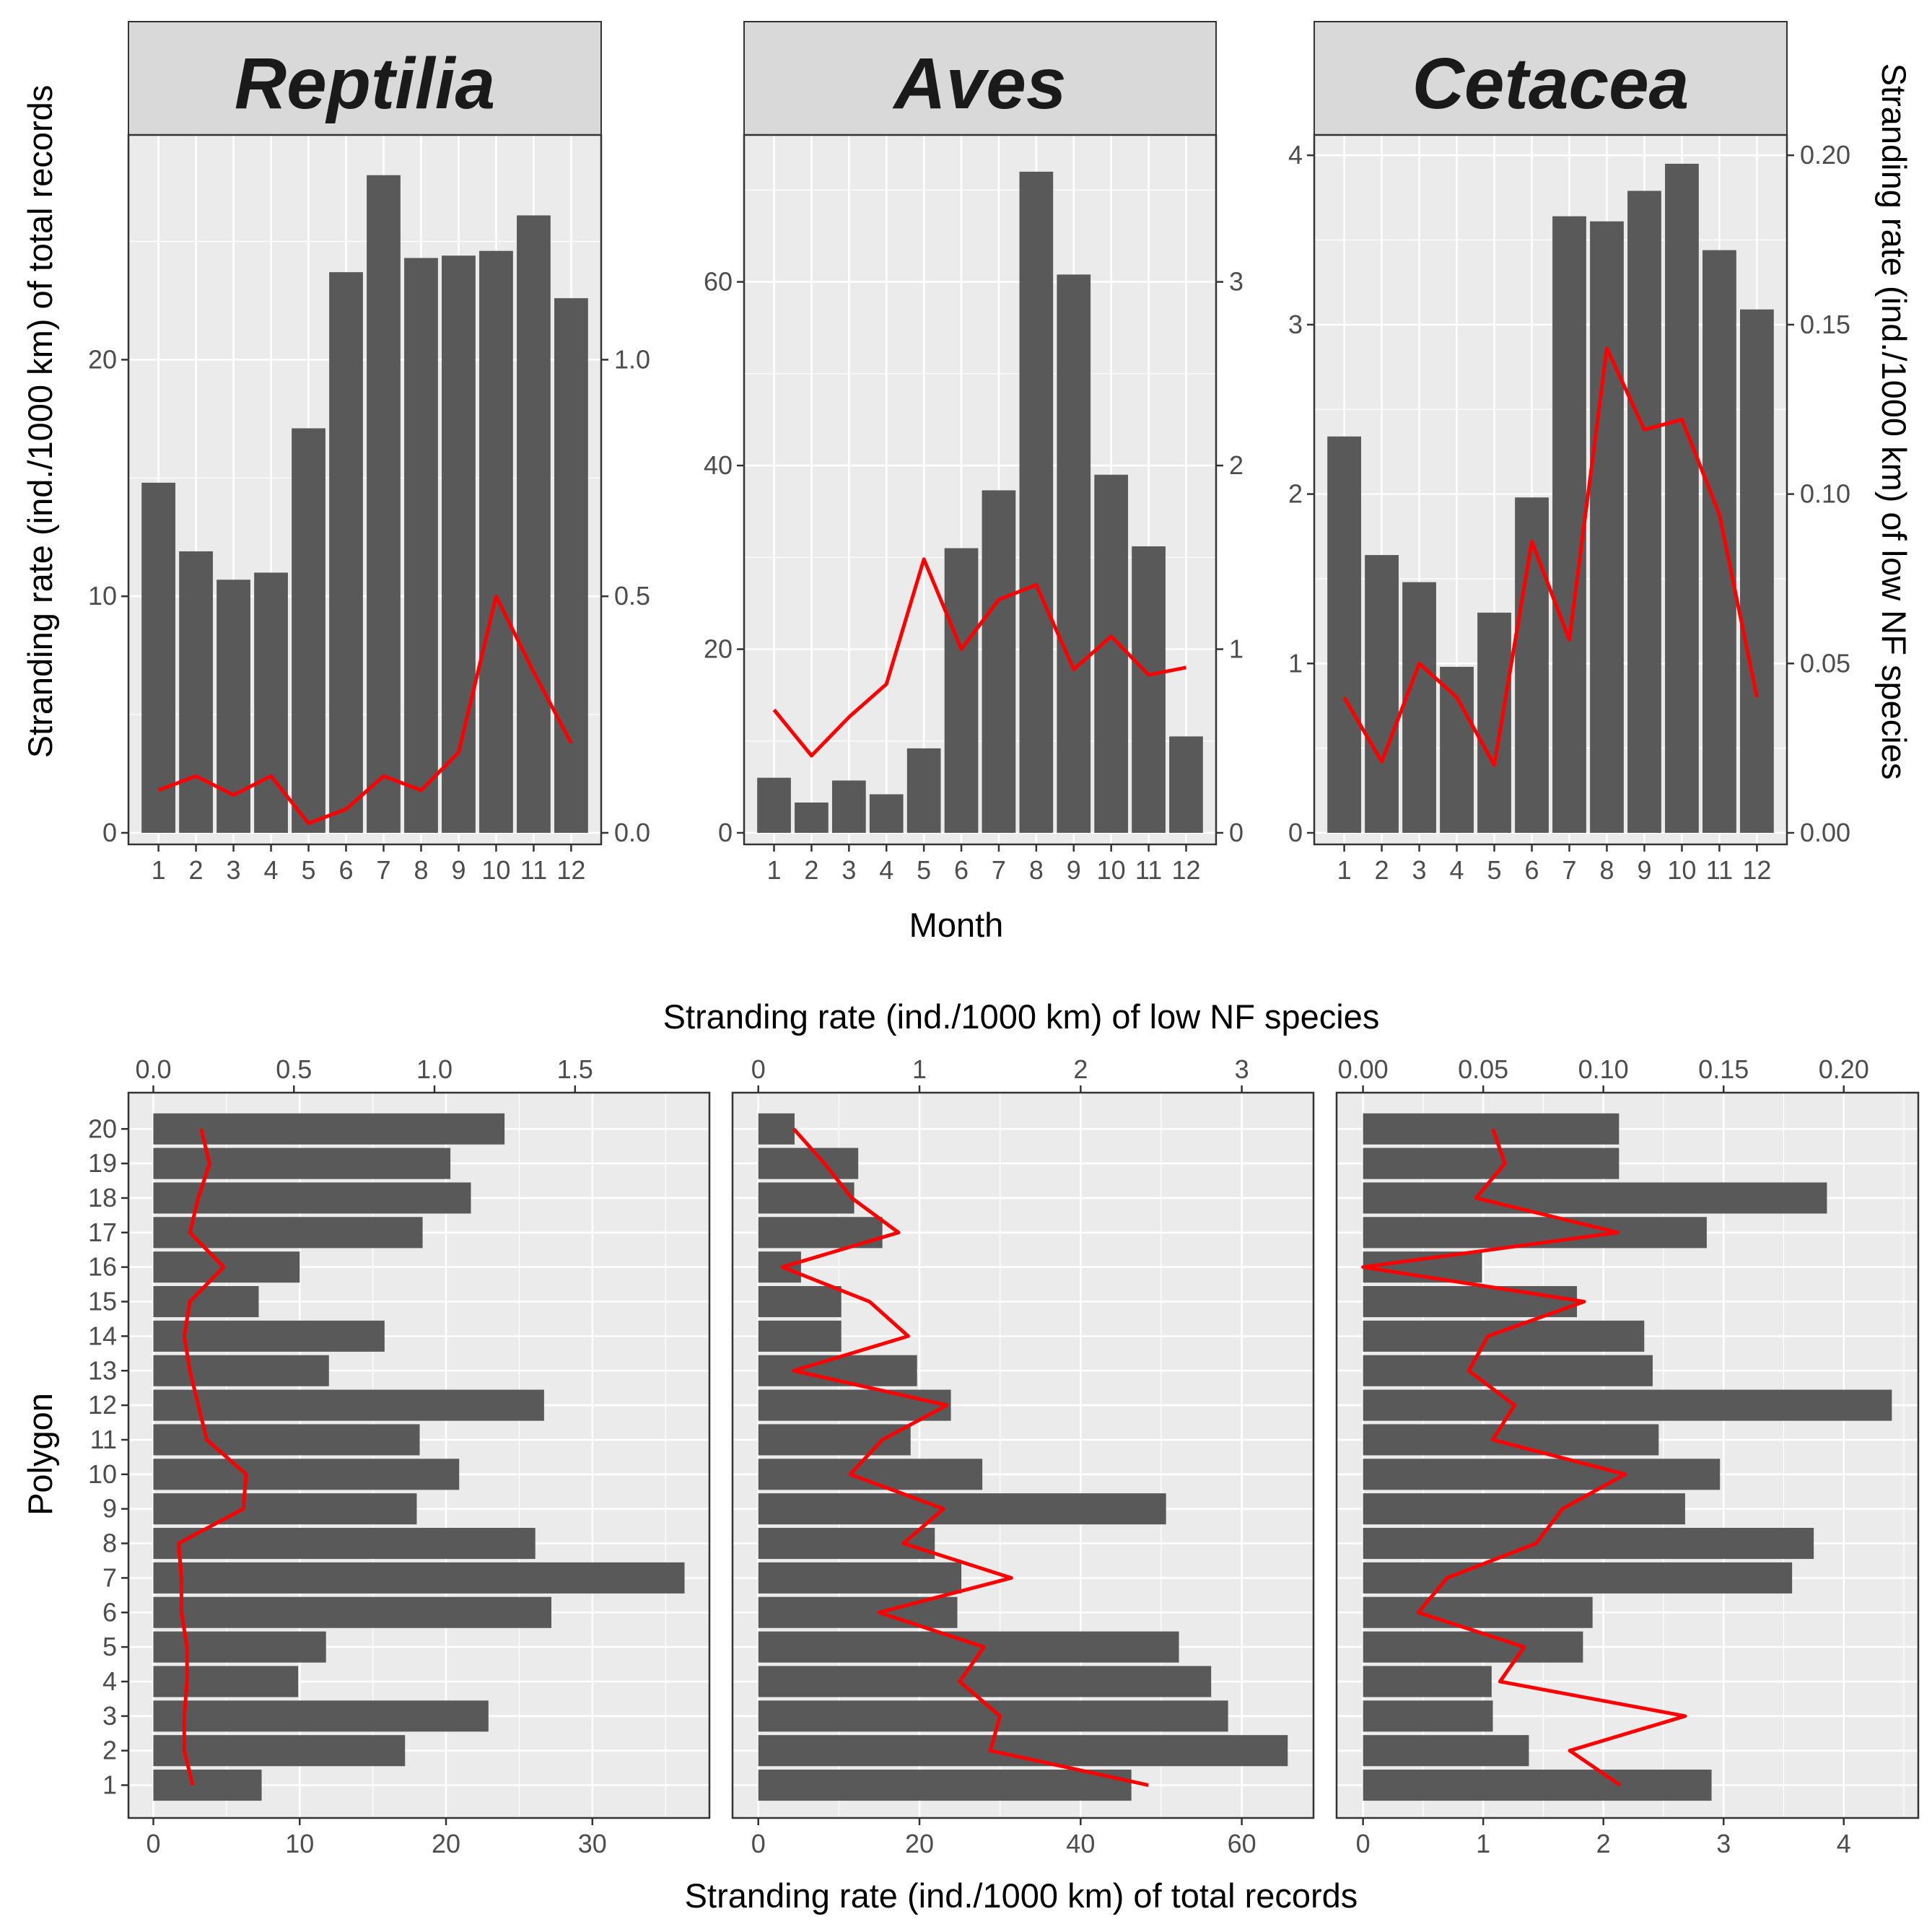 The width and height of the screenshot is (1932, 1932). I want to click on y-tick-label: 1, so click(109, 1785).